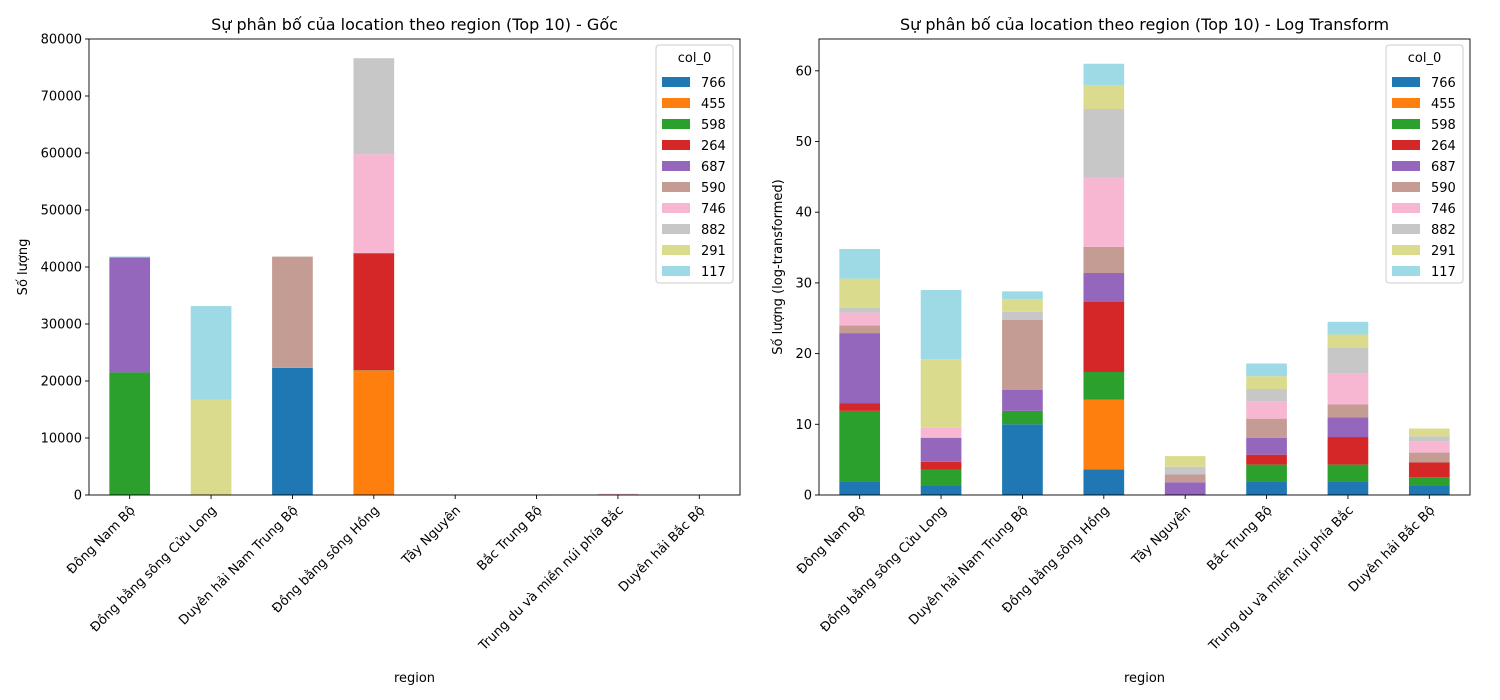 Image resolution: width=1500 pixels, height=700 pixels. What do you see at coordinates (803, 142) in the screenshot?
I see `y-tick-label: 50` at bounding box center [803, 142].